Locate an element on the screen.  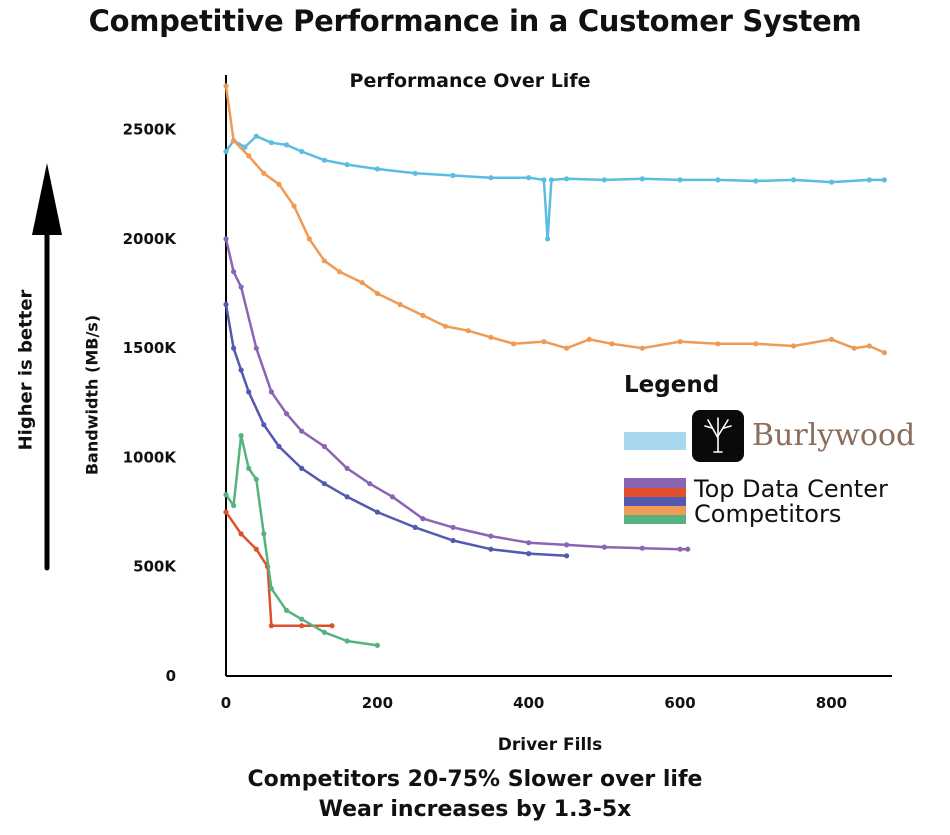
y-tick-label: 1500K is located at coordinates (150, 348).